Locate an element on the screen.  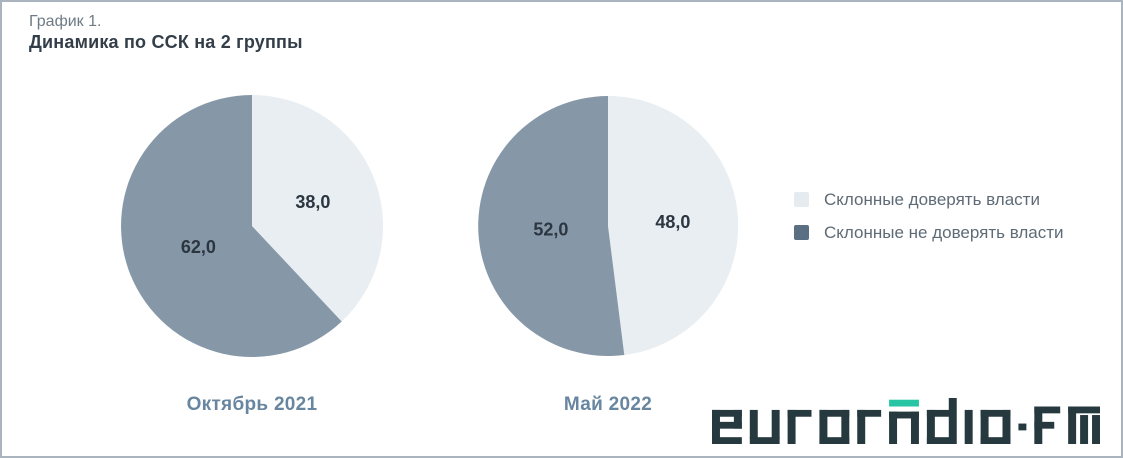
legend-label: Склонные доверять власти is located at coordinates (932, 199).